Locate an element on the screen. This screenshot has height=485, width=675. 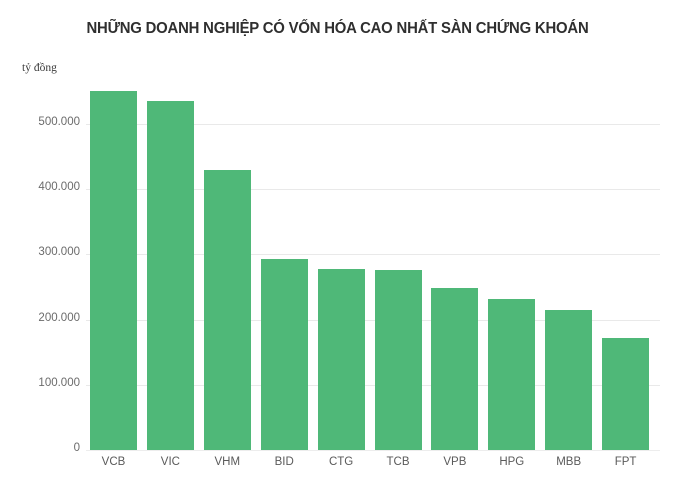
bar-fpt is located at coordinates (626, 393).